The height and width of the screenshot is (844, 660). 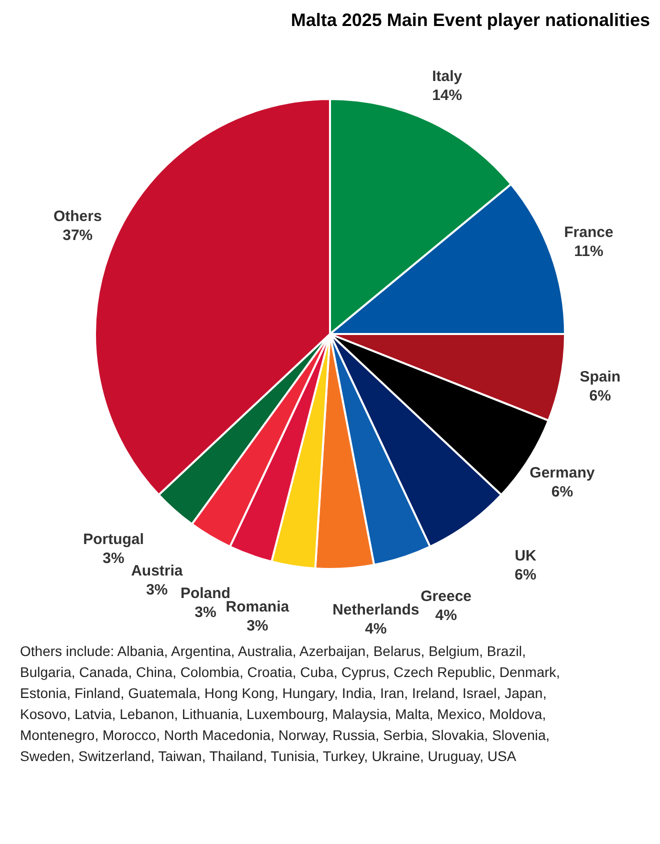 I want to click on slice-label: Netherlands, so click(x=376, y=609).